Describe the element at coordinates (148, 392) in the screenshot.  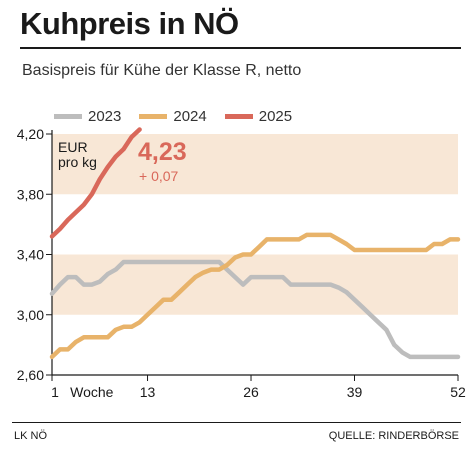
I see `x-tick-label: 13` at that location.